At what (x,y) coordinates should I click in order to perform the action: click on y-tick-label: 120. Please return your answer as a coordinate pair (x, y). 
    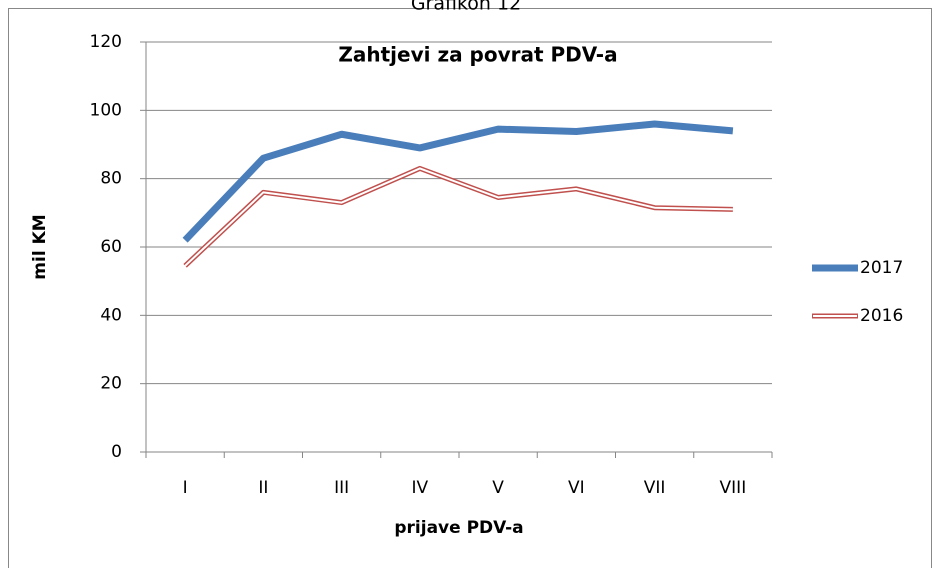
    Looking at the image, I should click on (106, 42).